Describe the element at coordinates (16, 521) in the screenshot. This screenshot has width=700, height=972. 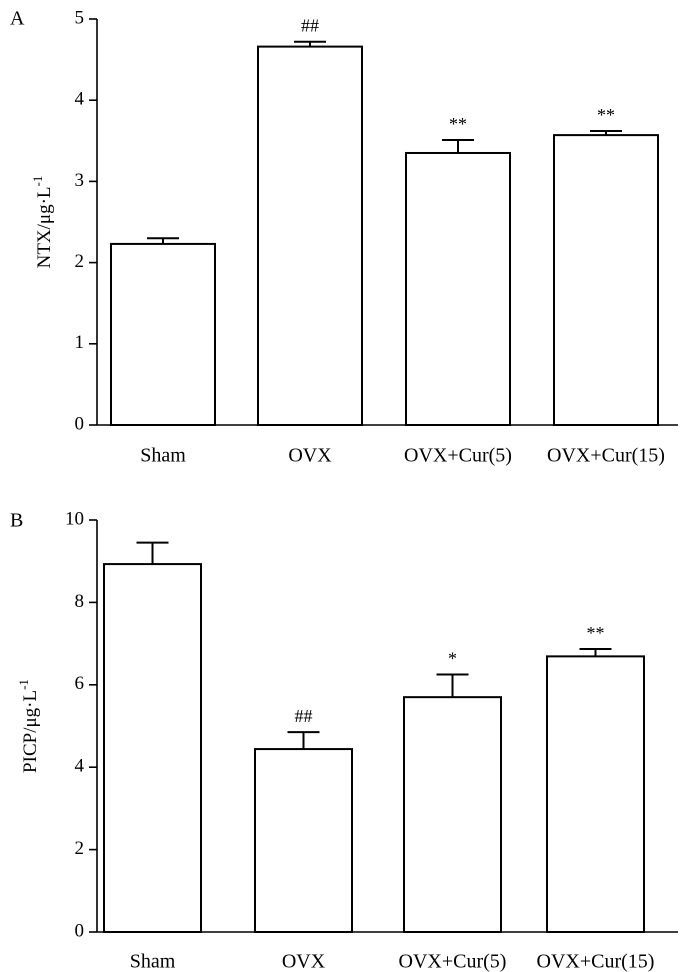
I see `panel-label: B` at that location.